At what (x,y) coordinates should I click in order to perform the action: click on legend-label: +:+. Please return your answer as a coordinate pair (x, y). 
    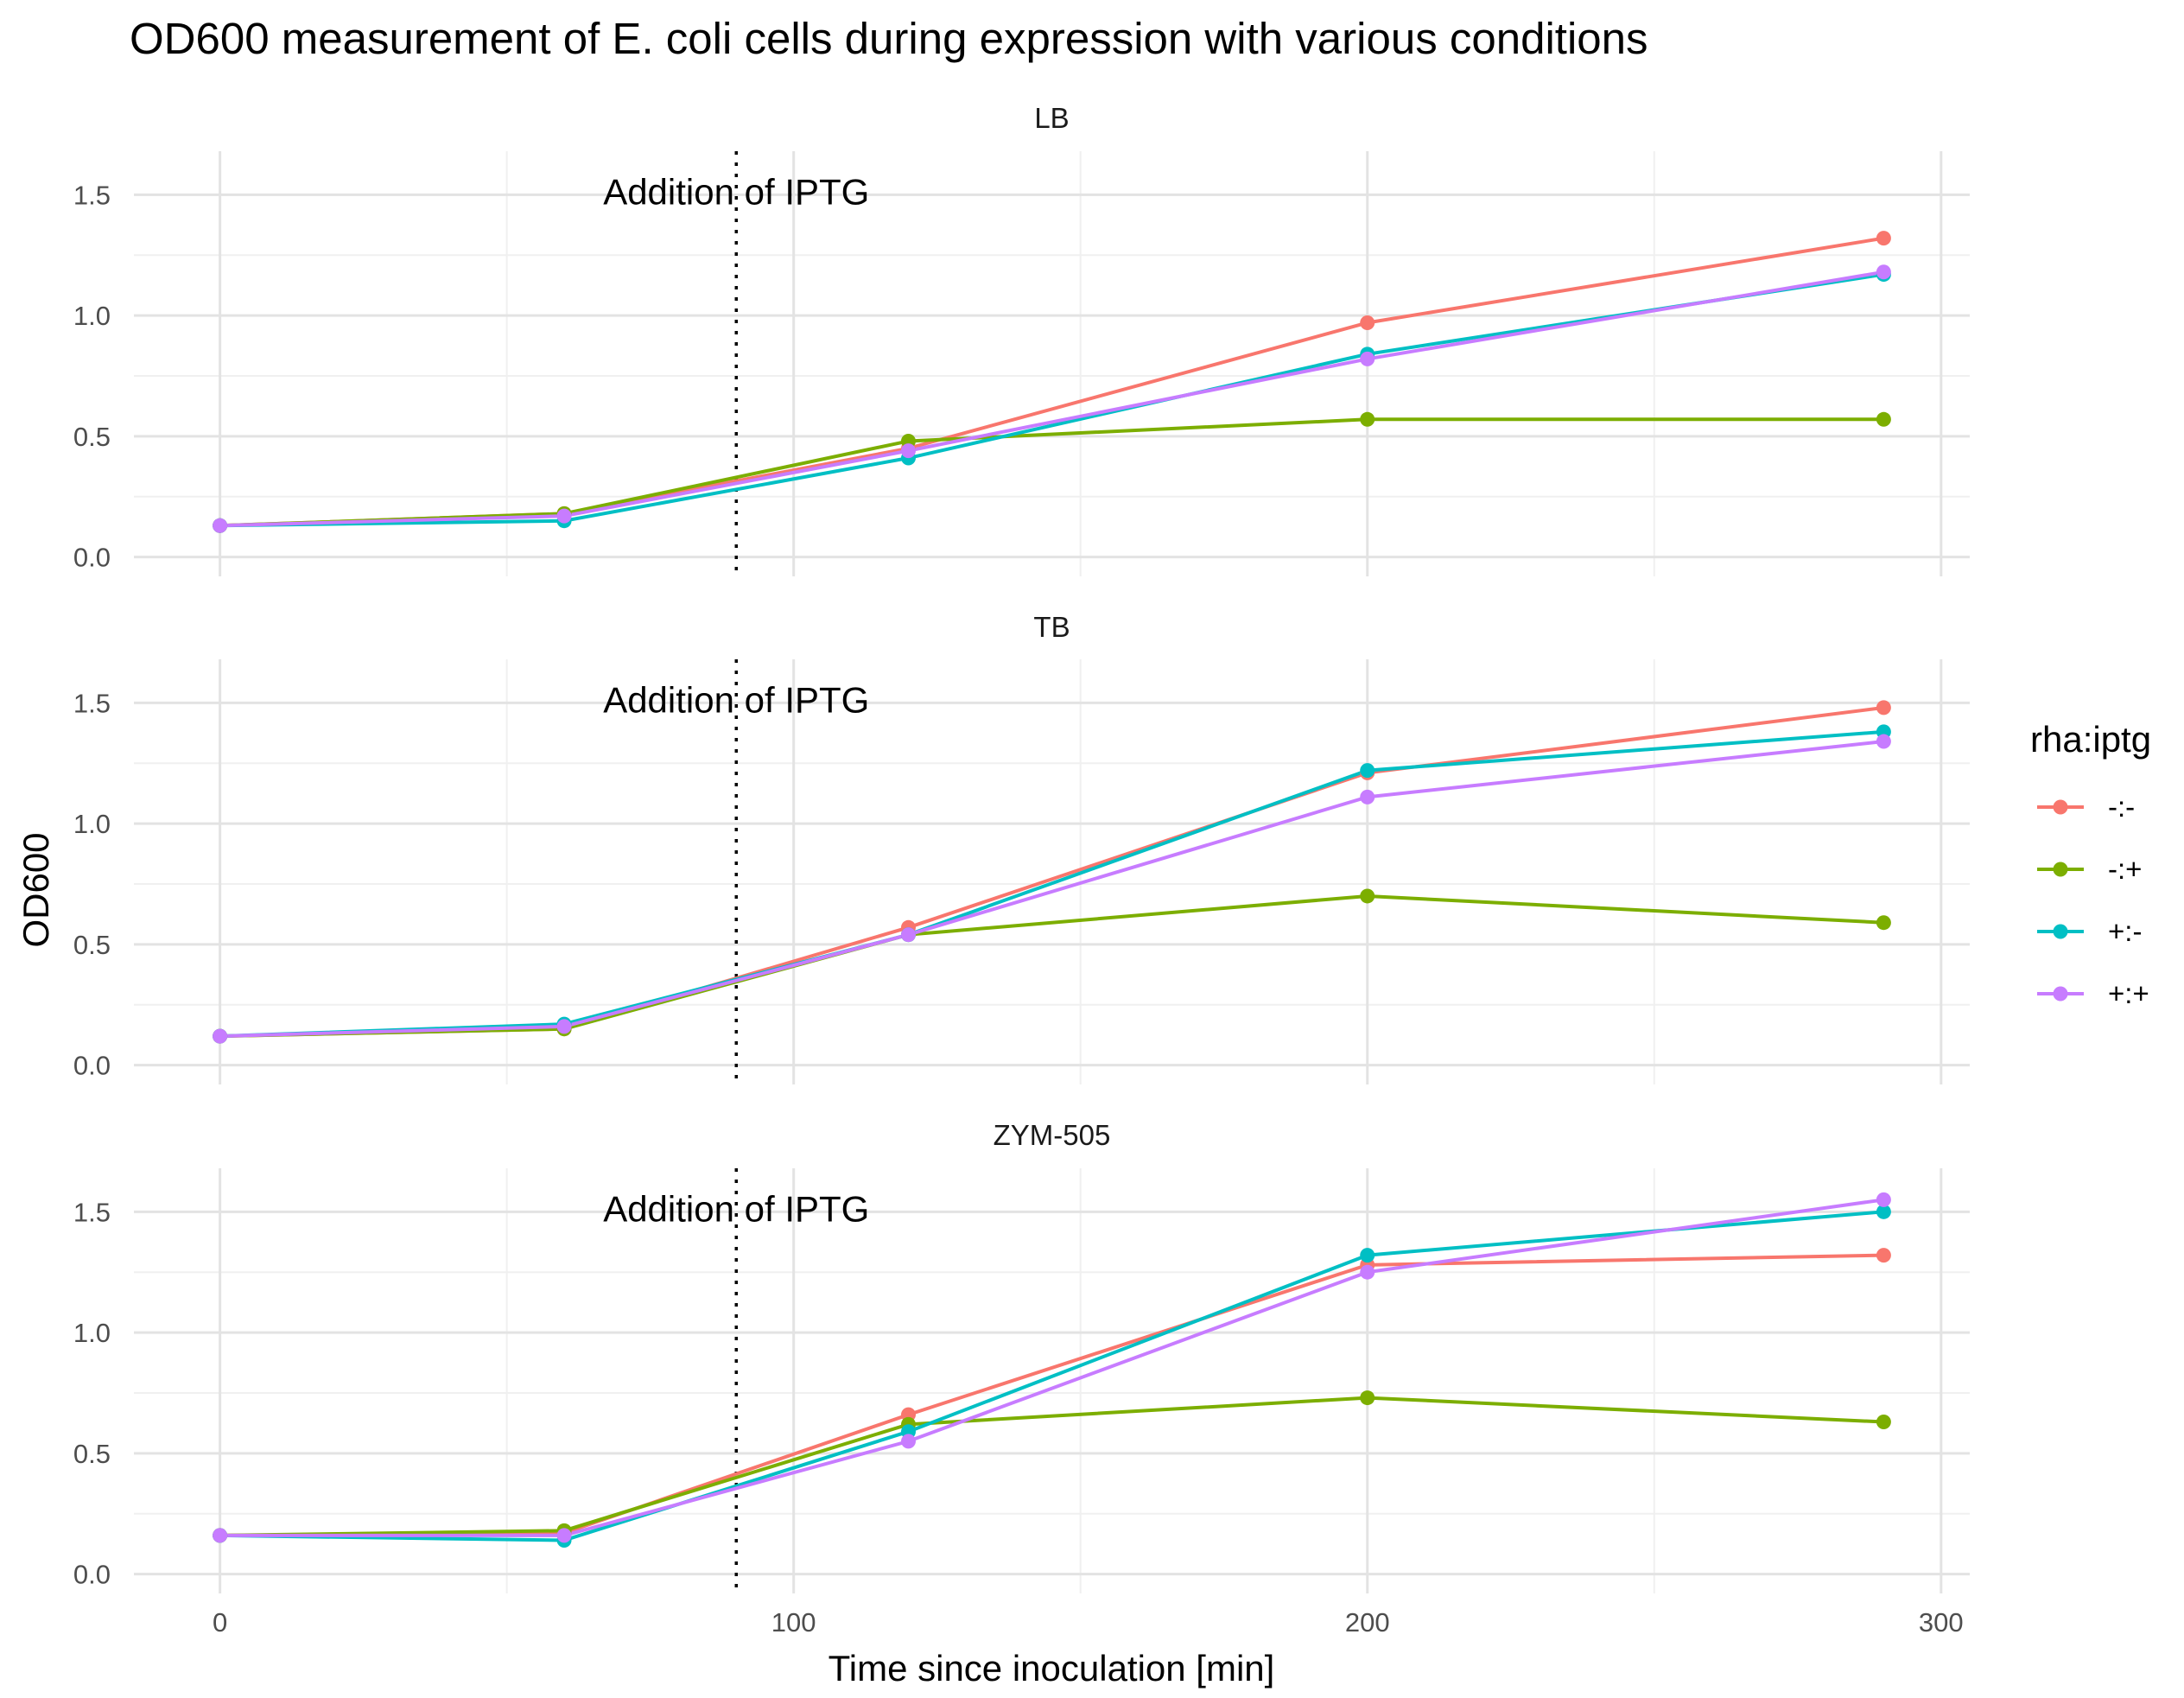
    Looking at the image, I should click on (2129, 993).